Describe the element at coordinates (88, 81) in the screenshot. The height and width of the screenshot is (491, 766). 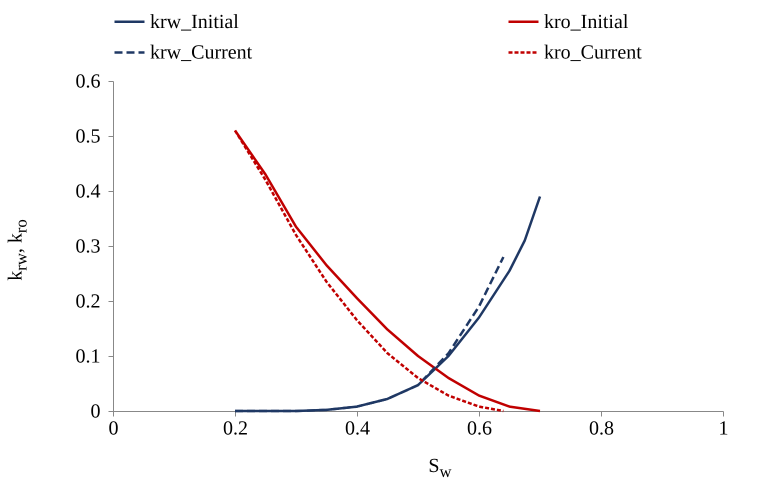
I see `y-tick-label: 0.6` at that location.